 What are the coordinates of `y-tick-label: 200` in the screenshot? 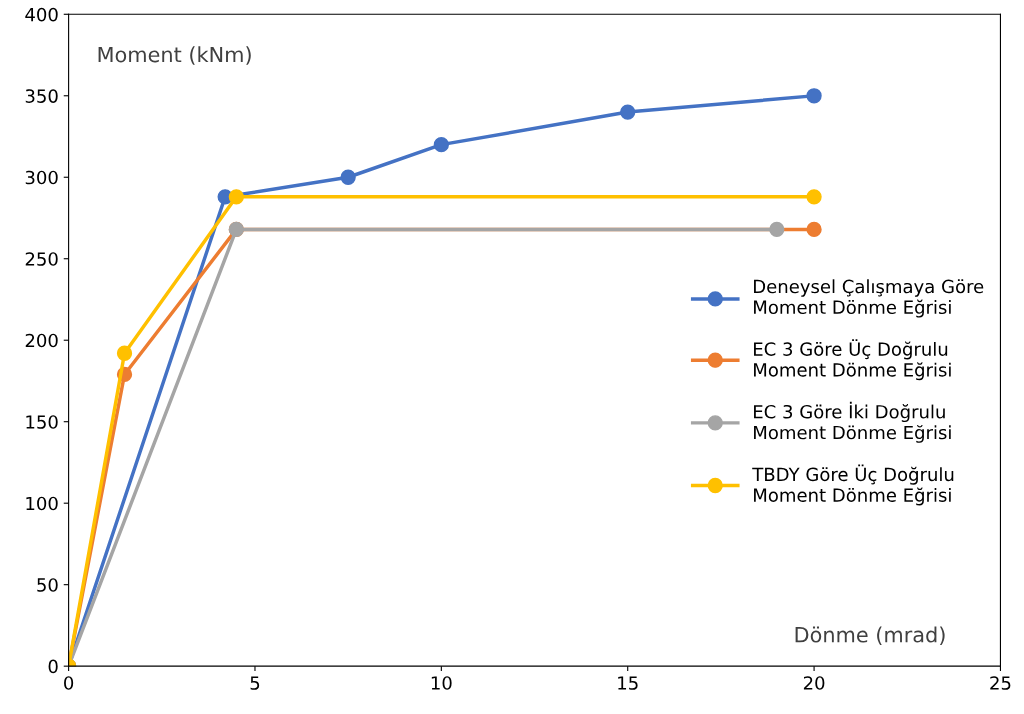 It's located at (41, 340).